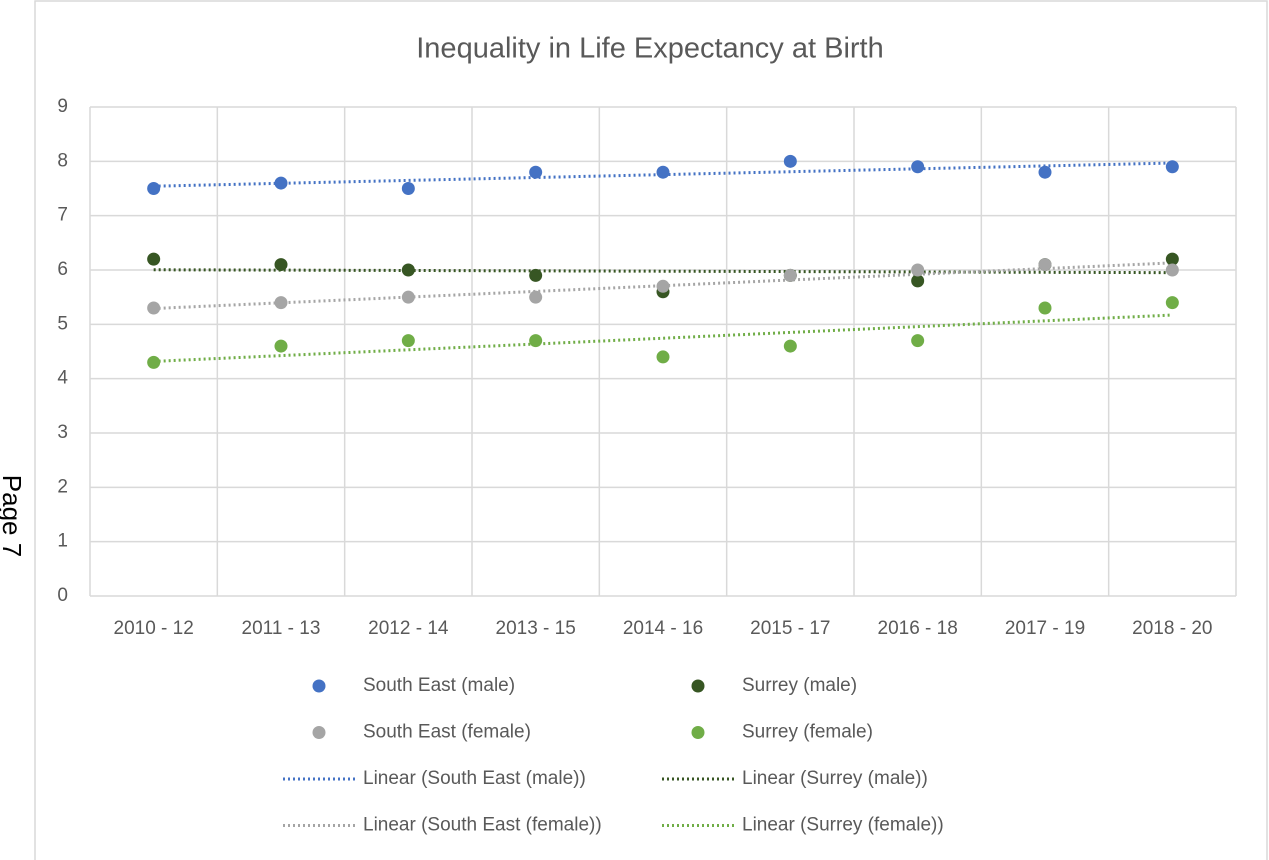 This screenshot has height=860, width=1269. What do you see at coordinates (835, 778) in the screenshot?
I see `legend-label: Linear (Surrey (male))` at bounding box center [835, 778].